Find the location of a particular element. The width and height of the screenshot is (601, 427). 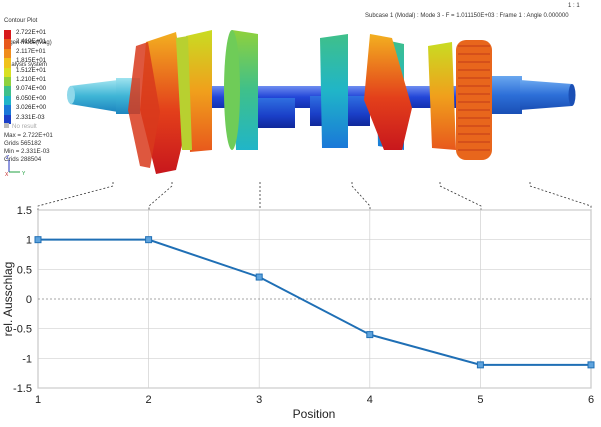

x-tick-labels: 1 2 3 4 5 6 is located at coordinates (314, 400).